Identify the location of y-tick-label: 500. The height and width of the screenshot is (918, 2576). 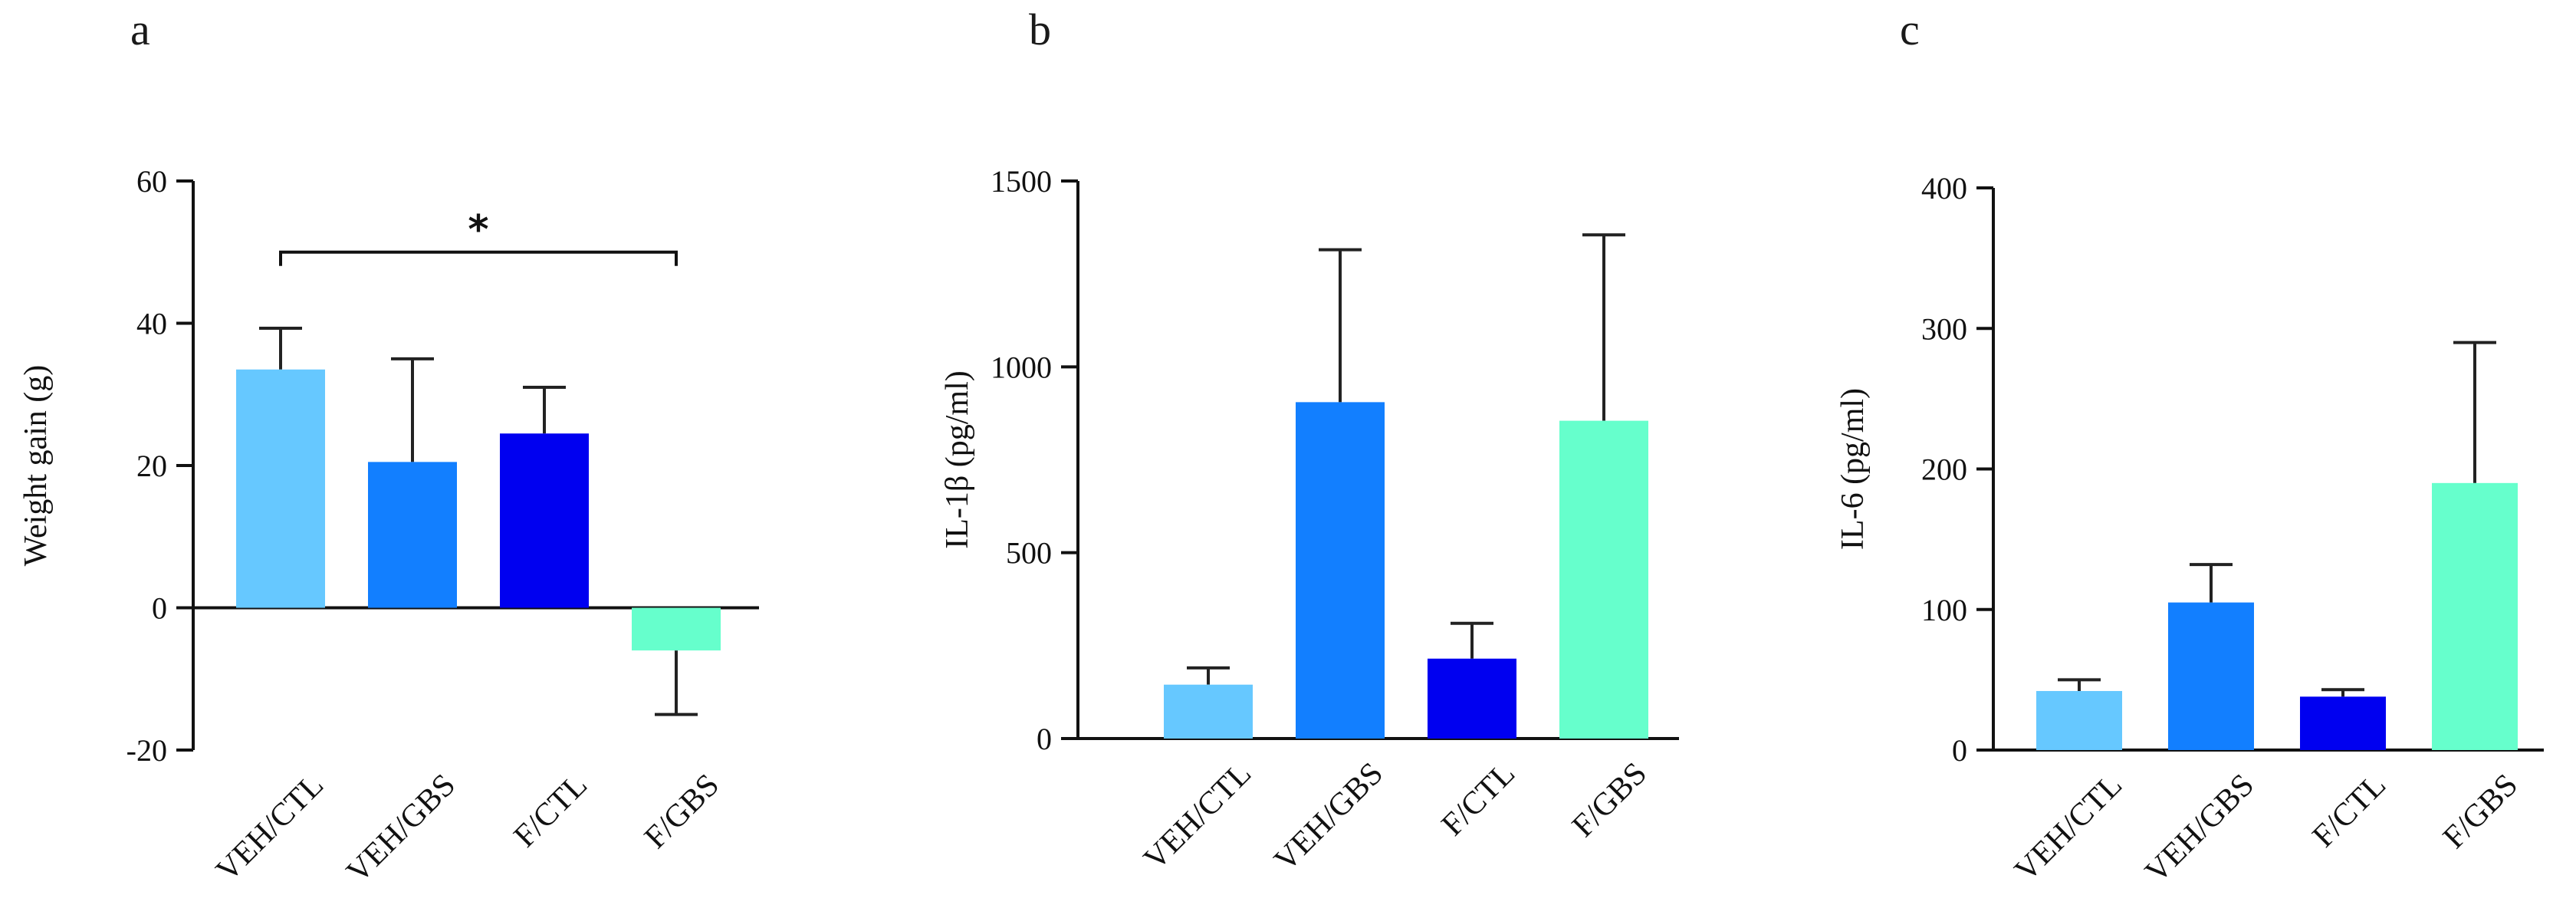
(1029, 553).